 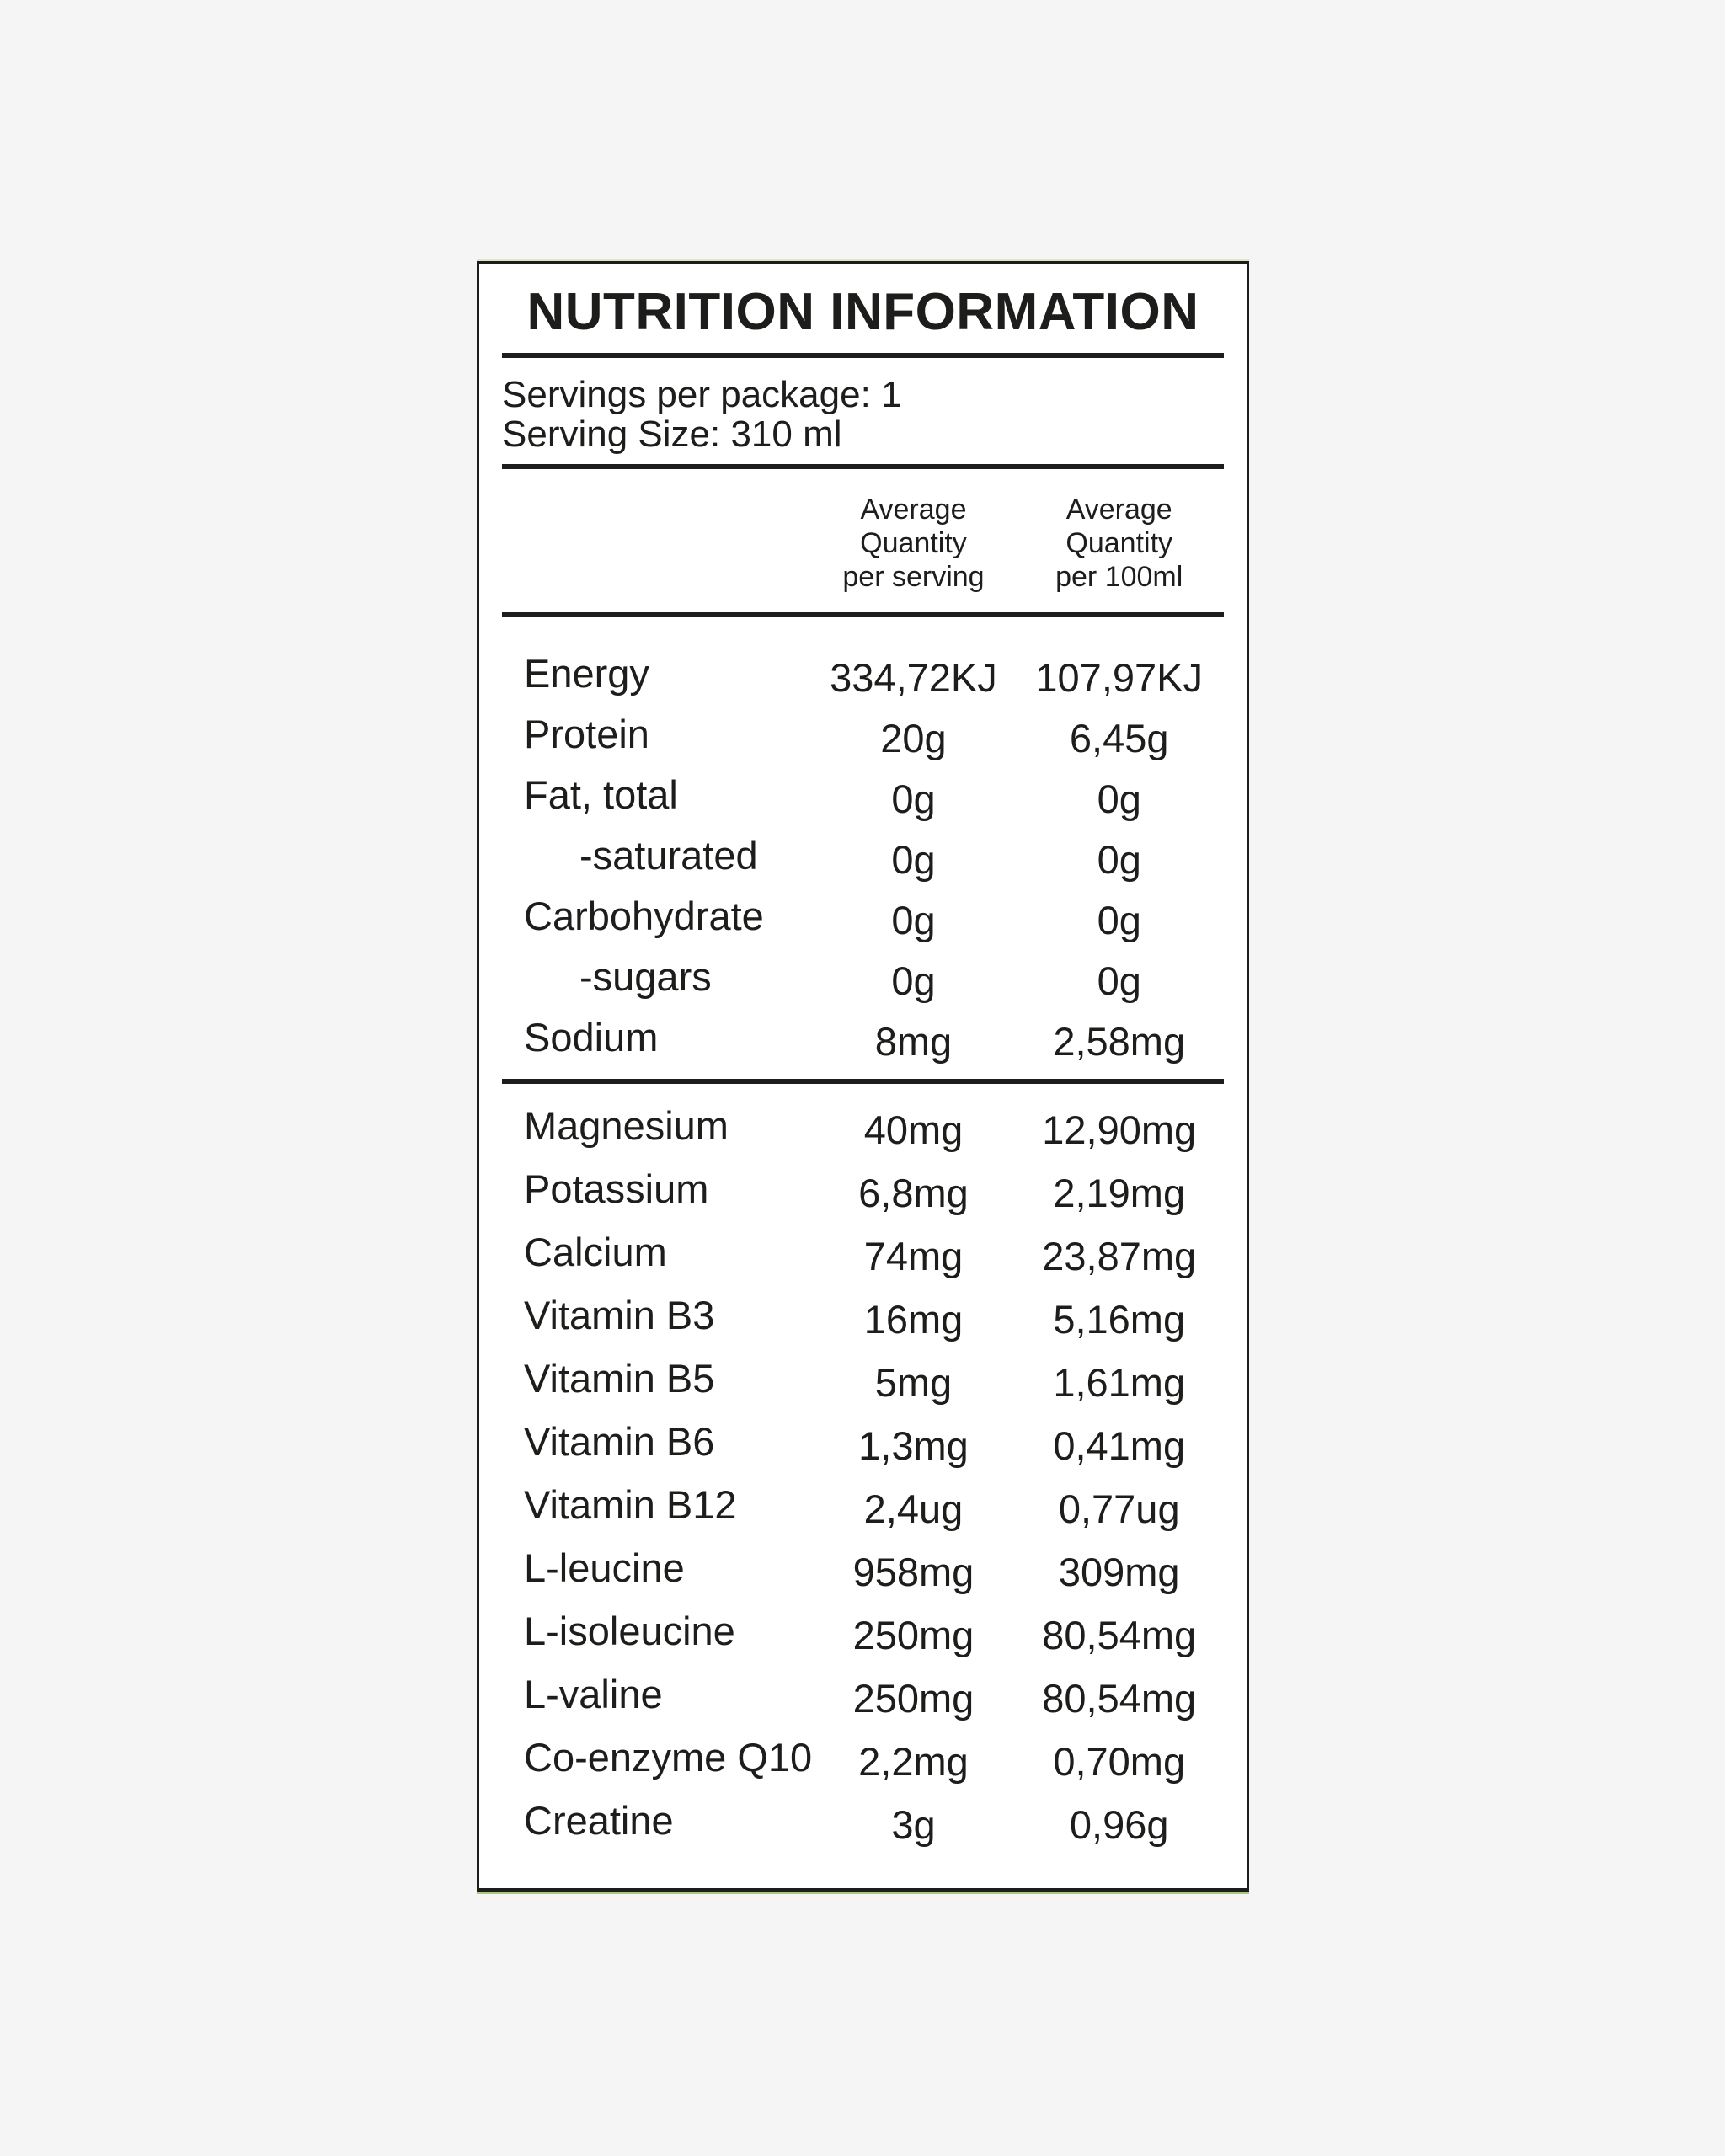 What do you see at coordinates (657, 543) in the screenshot?
I see `nutrient-column-spacer` at bounding box center [657, 543].